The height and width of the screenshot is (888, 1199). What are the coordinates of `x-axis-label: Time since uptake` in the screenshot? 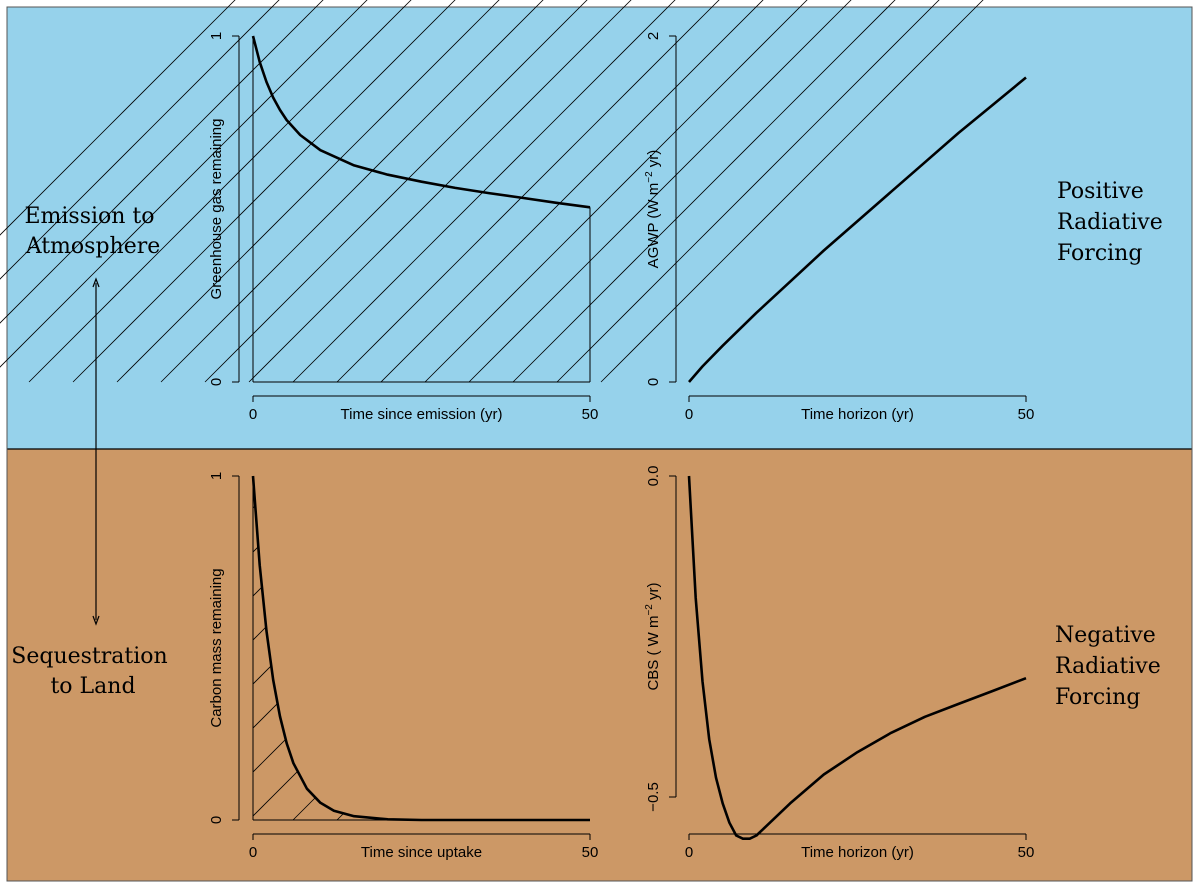 It's located at (421, 852).